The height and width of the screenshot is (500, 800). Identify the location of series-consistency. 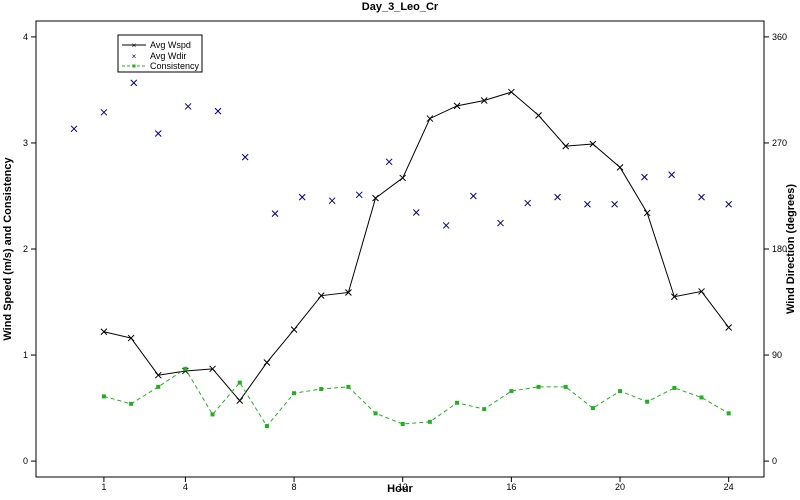
(416, 397).